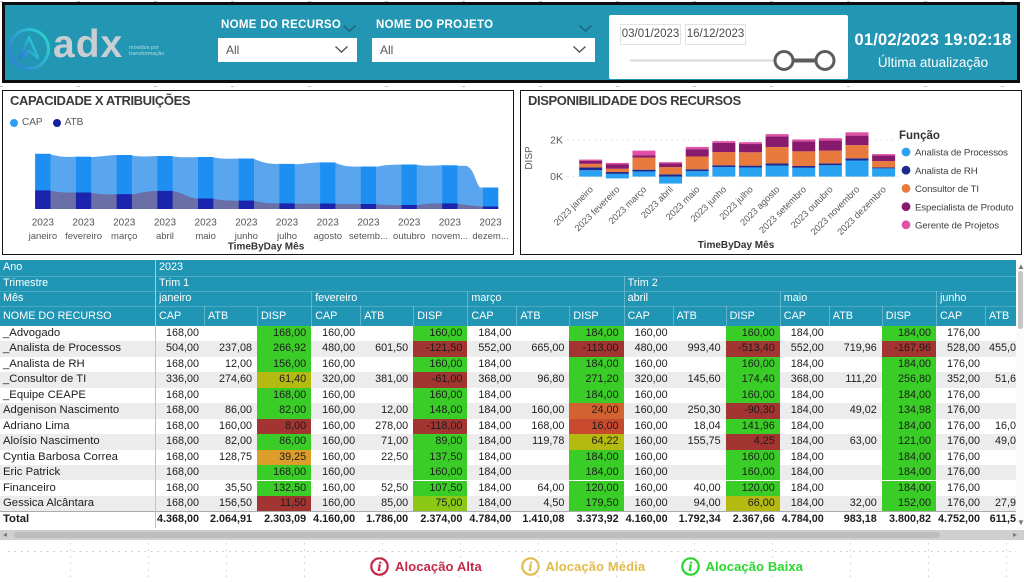 This screenshot has width=1024, height=582. Describe the element at coordinates (5, 534) in the screenshot. I see `scroll-left-icon: ◂` at that location.